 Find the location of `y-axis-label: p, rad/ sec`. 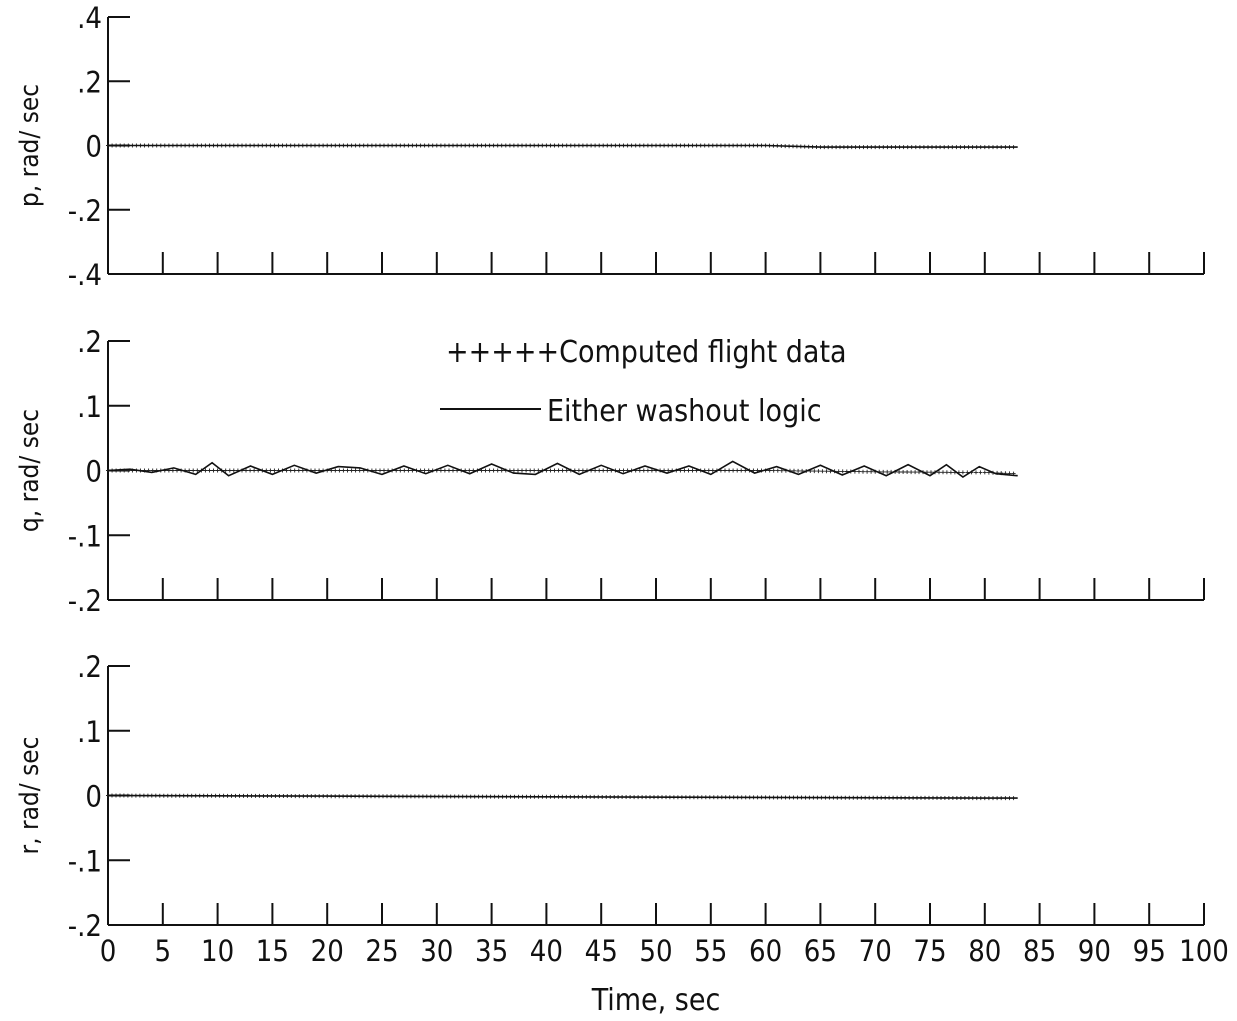

y-axis-label: p, rad/ sec is located at coordinates (30, 145).